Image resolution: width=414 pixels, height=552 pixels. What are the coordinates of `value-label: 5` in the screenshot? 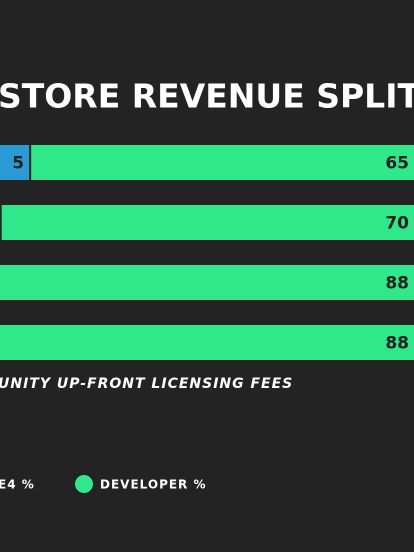 It's located at (18, 164).